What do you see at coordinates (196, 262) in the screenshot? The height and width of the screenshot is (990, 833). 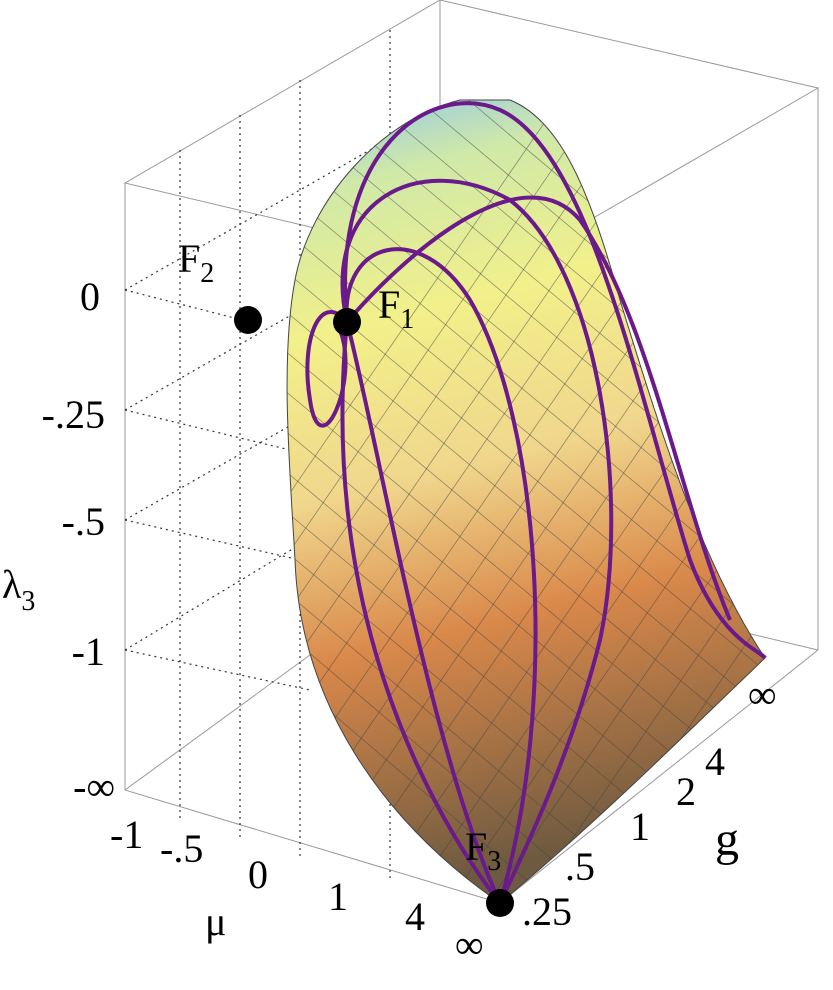 I see `point-label: F2` at bounding box center [196, 262].